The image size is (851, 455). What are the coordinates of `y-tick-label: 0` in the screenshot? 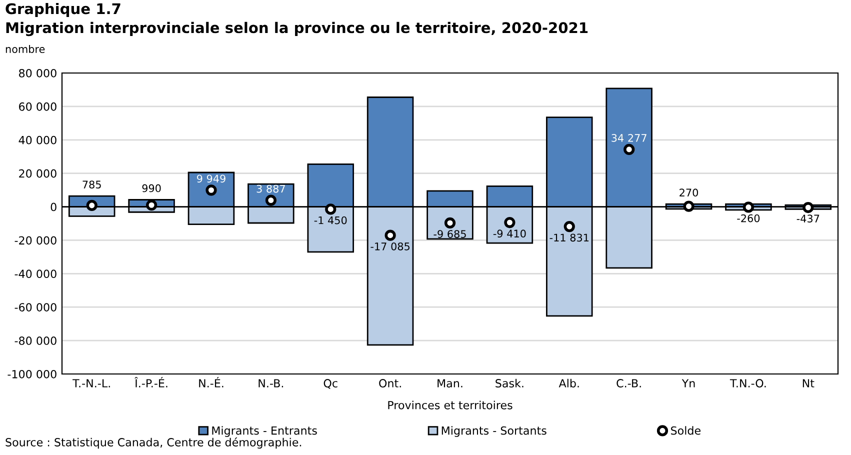 It's located at (53, 207).